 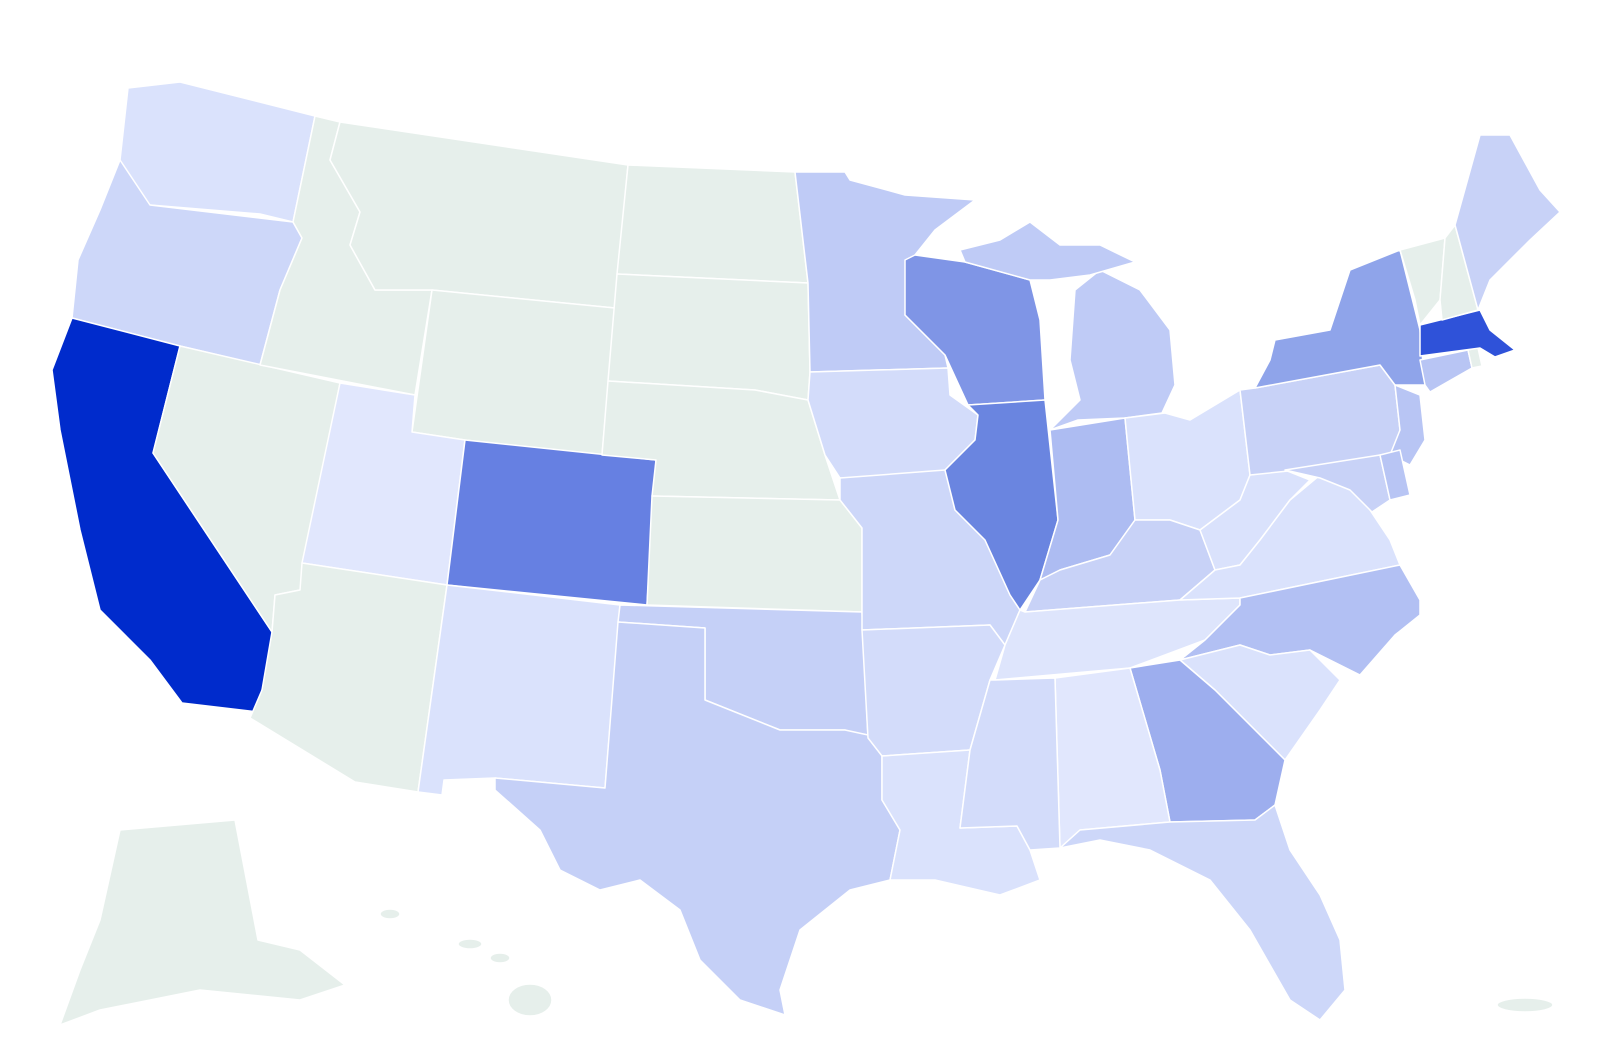 I want to click on state-nj, so click(x=1407, y=425).